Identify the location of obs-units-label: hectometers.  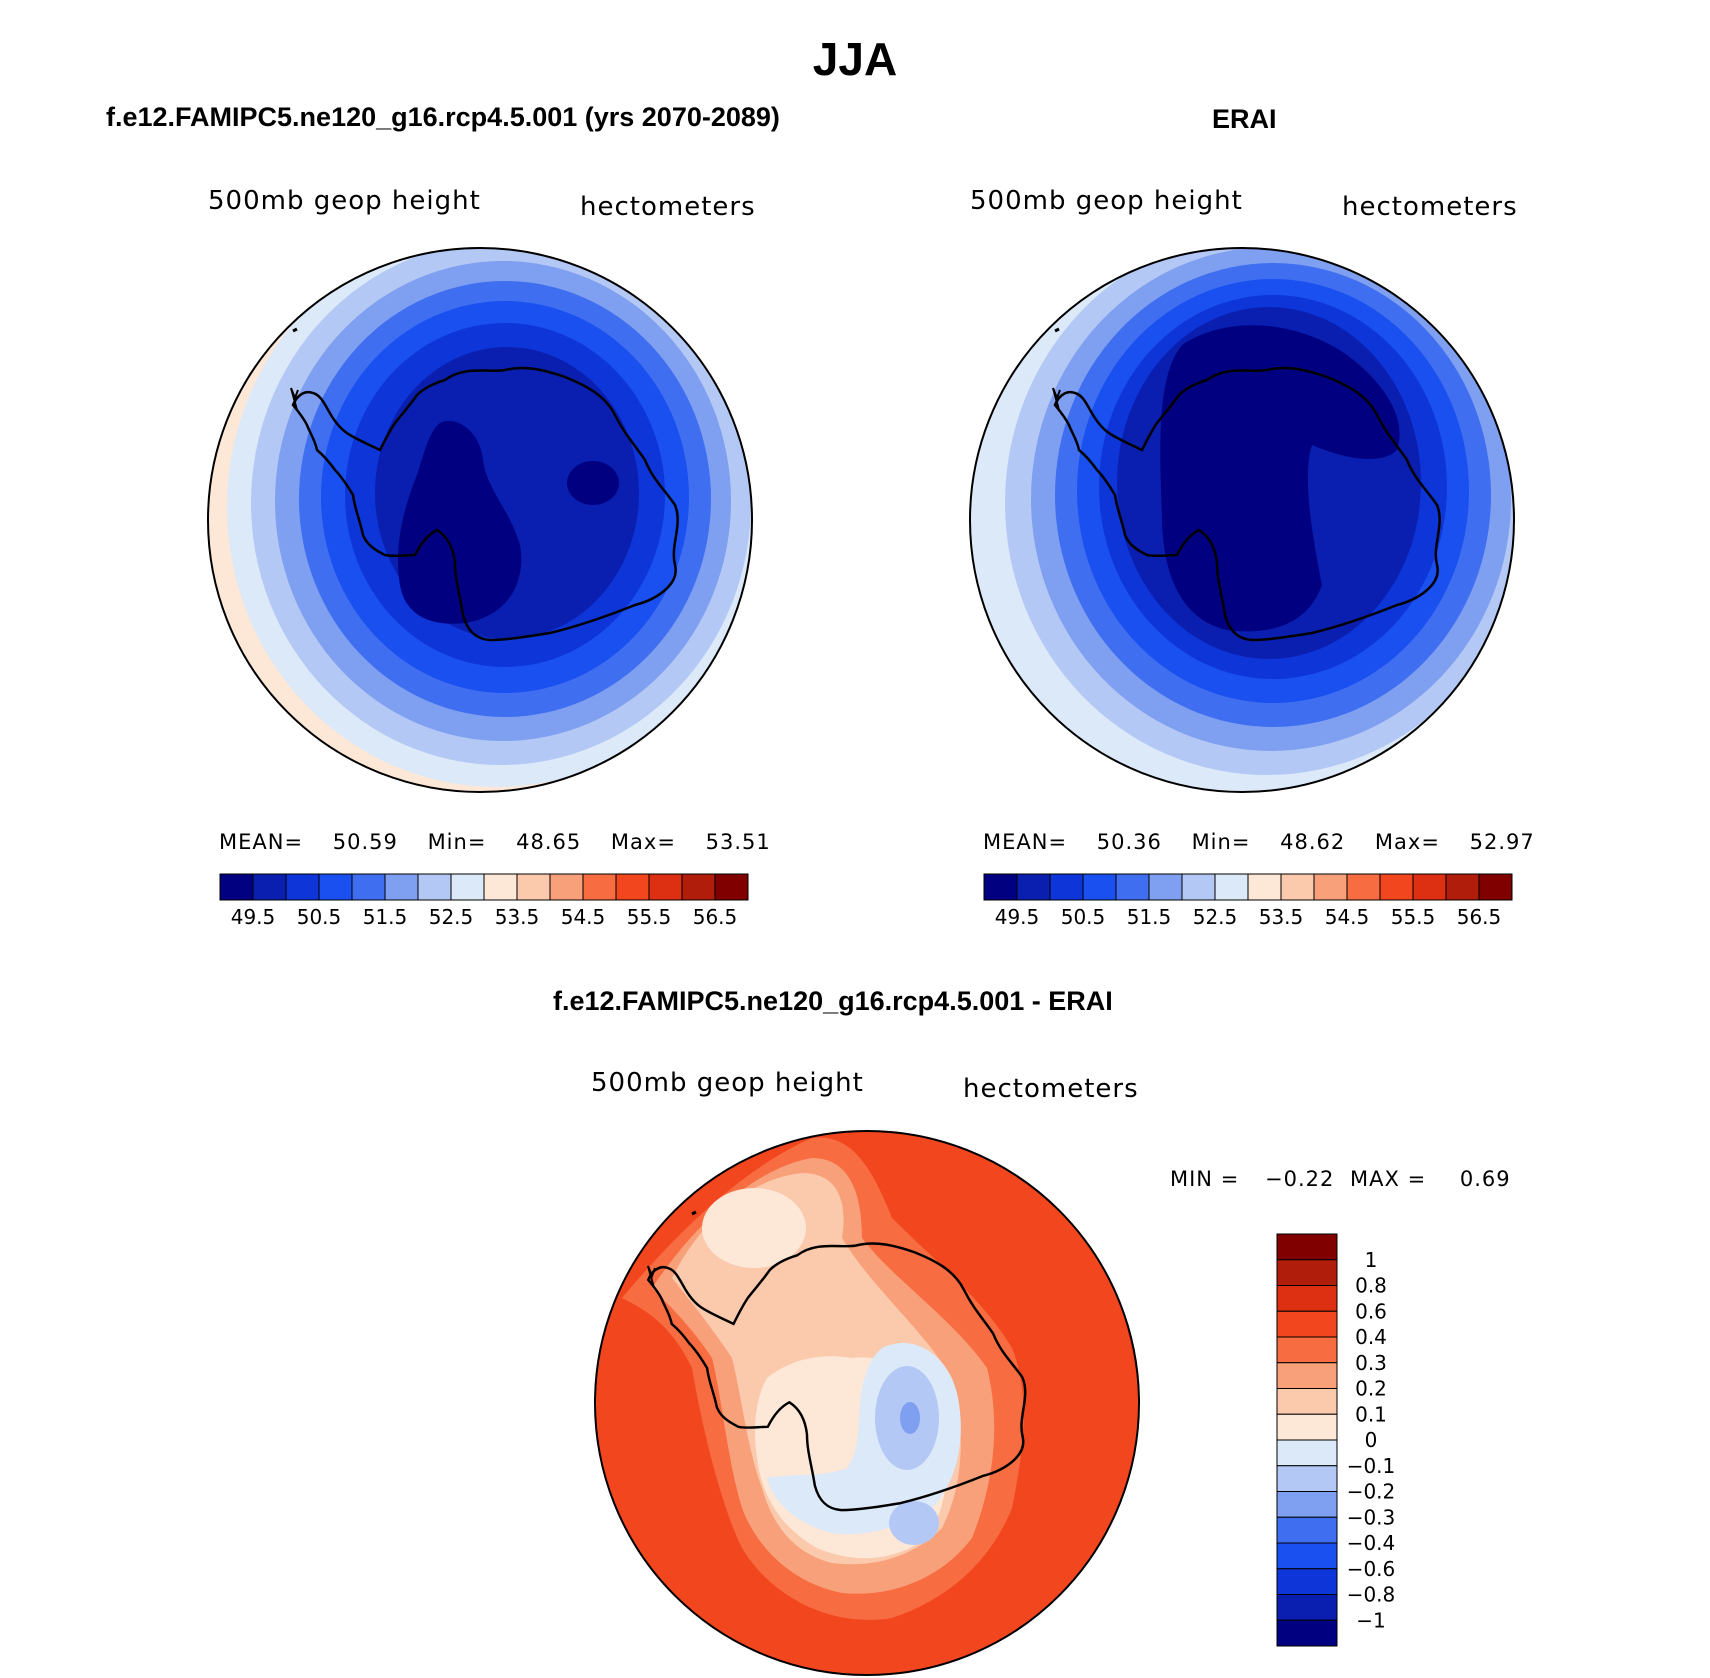
(1430, 207).